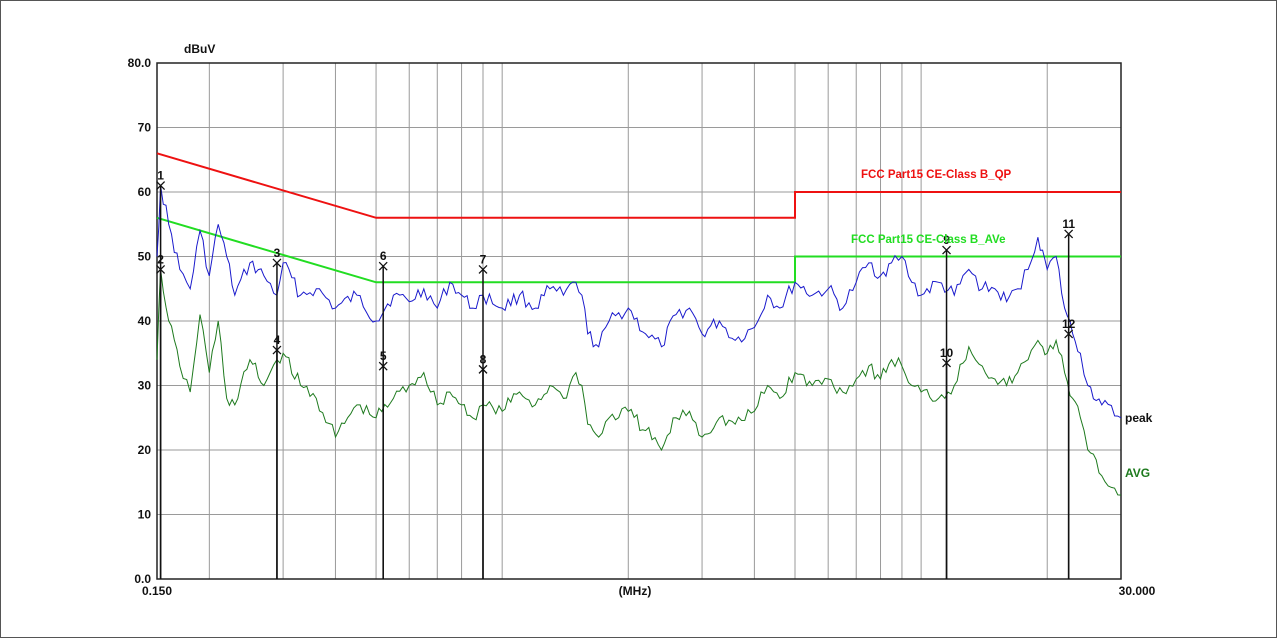 This screenshot has width=1277, height=638. I want to click on x-tick-label: 30.000, so click(1137, 591).